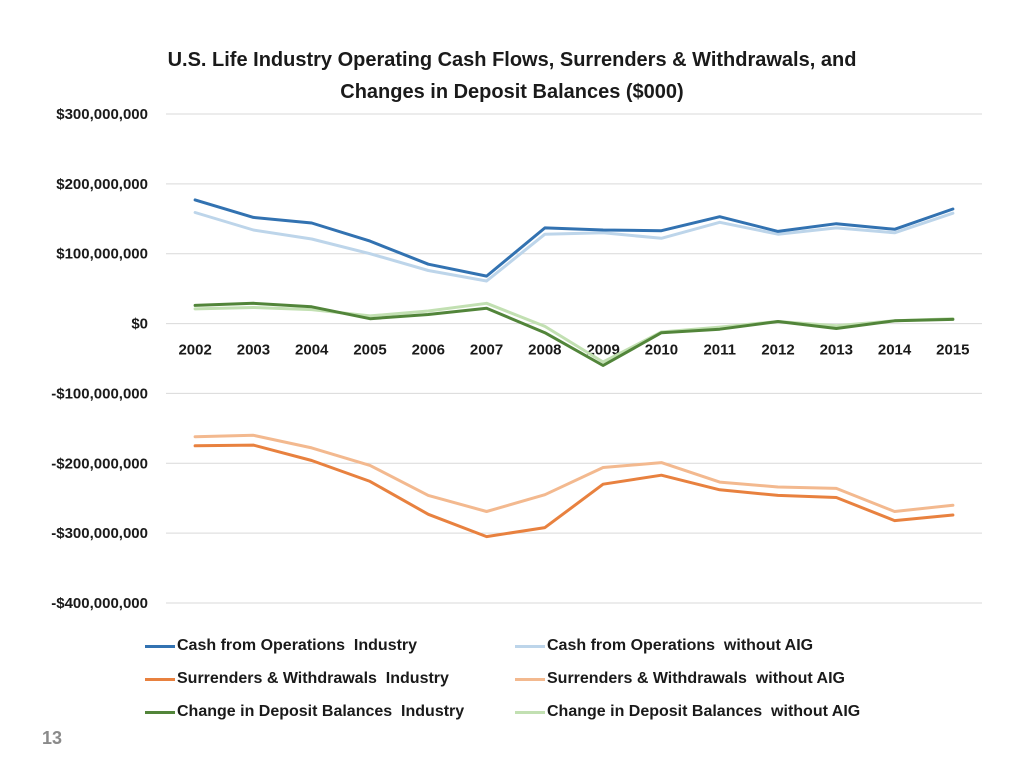 The width and height of the screenshot is (1024, 768). Describe the element at coordinates (661, 350) in the screenshot. I see `x-tick-label: 2010` at that location.